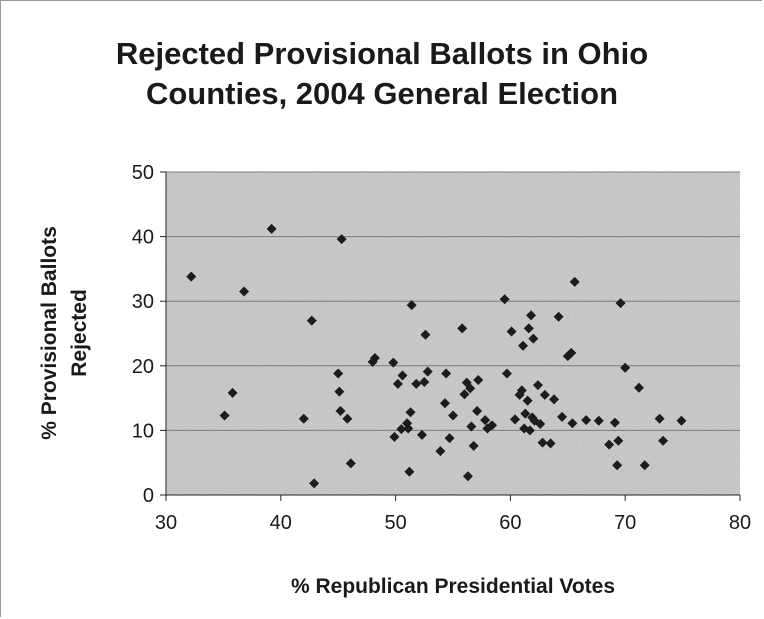 The height and width of the screenshot is (619, 764). I want to click on x-tick-label-0: 30, so click(166, 523).